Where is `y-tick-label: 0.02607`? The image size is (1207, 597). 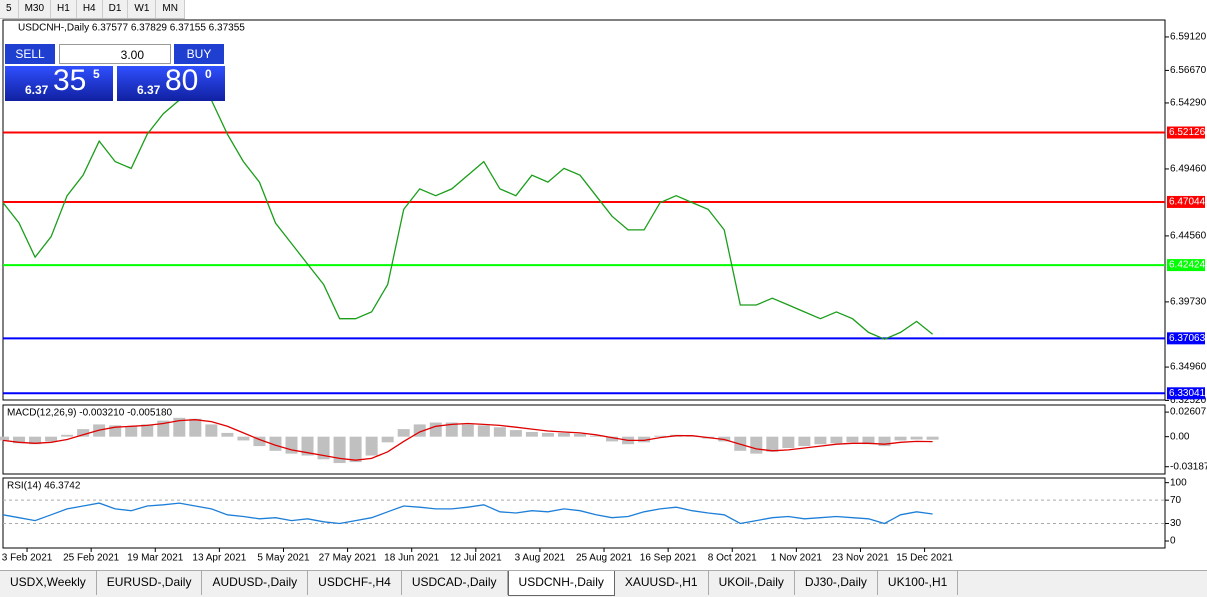 y-tick-label: 0.02607 is located at coordinates (1188, 412).